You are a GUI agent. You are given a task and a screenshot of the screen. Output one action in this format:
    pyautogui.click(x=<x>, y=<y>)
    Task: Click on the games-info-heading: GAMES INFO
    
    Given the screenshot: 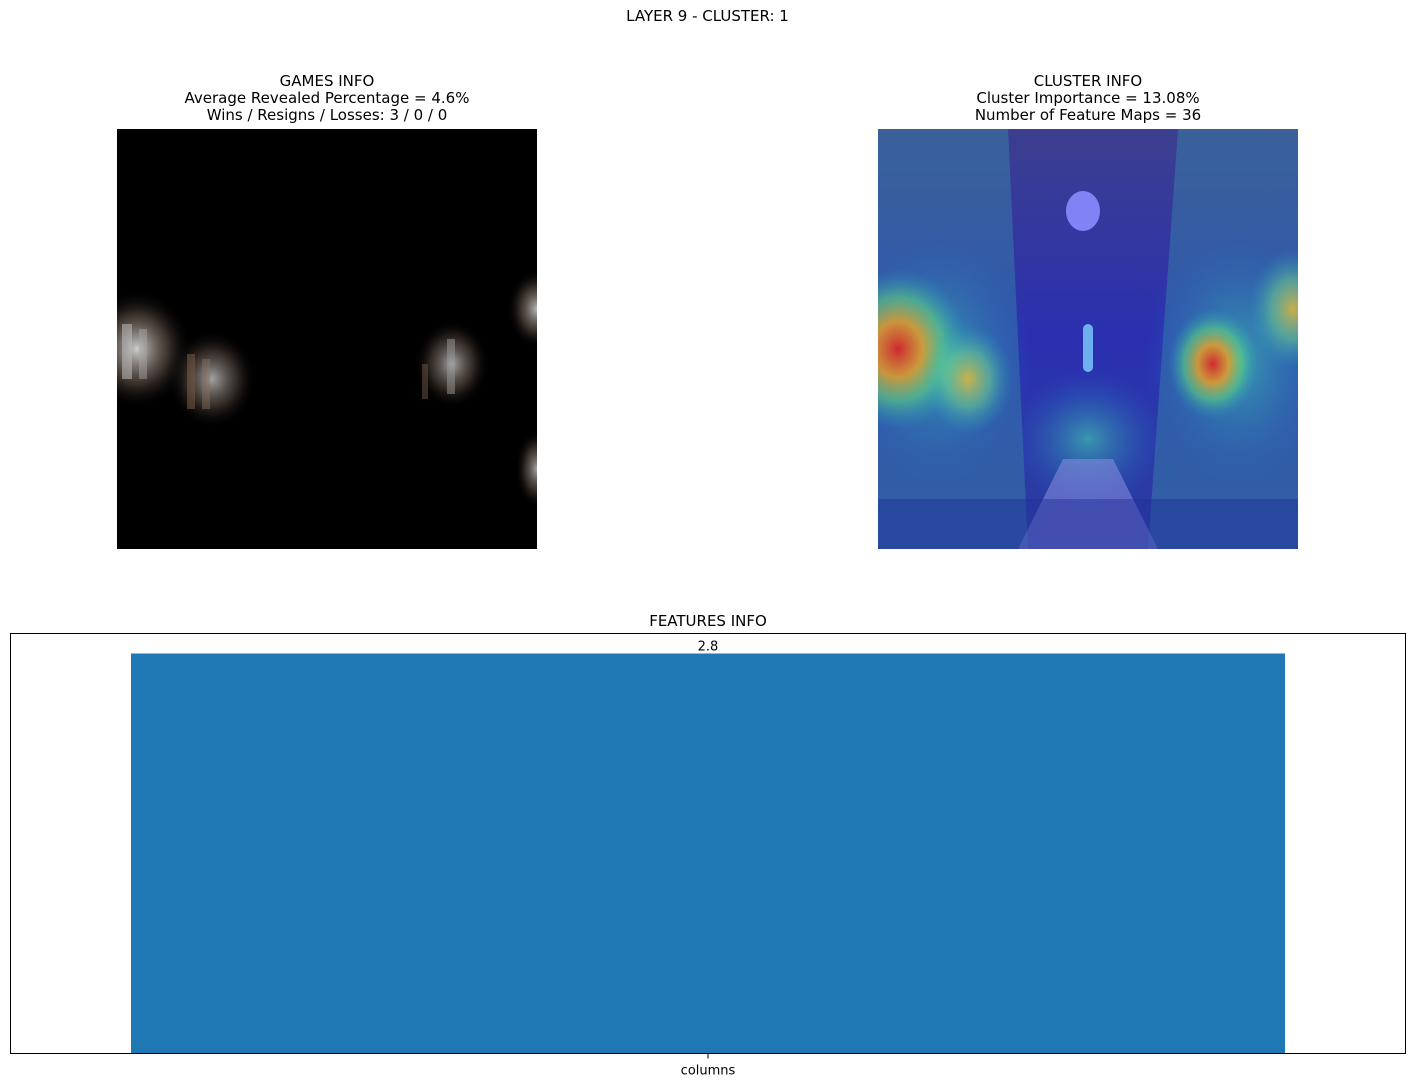 What is the action you would take?
    pyautogui.click(x=327, y=81)
    